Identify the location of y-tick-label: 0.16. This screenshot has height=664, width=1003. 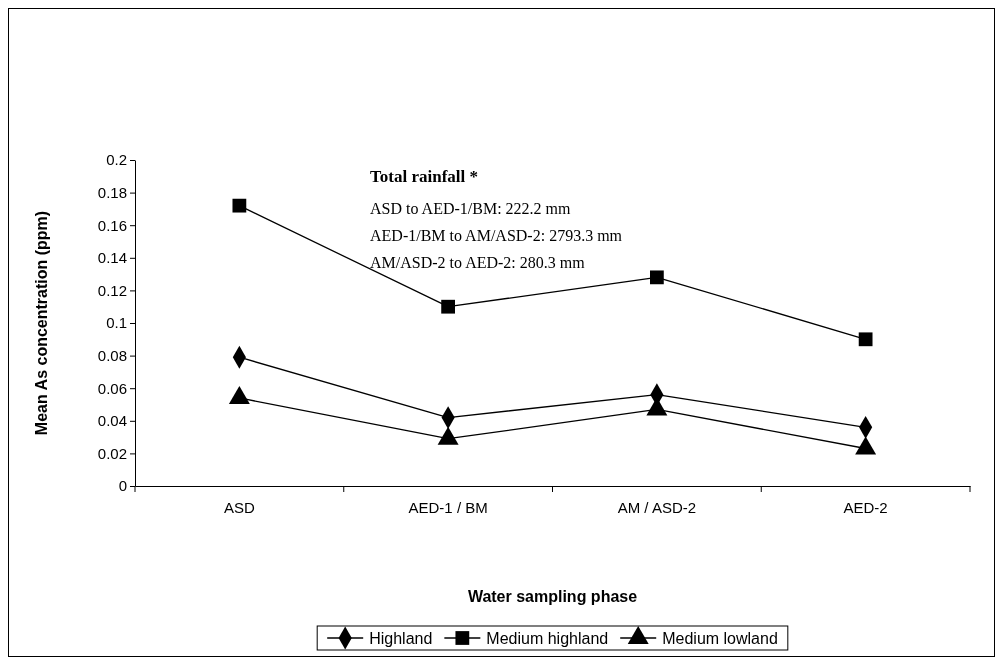
(112, 225).